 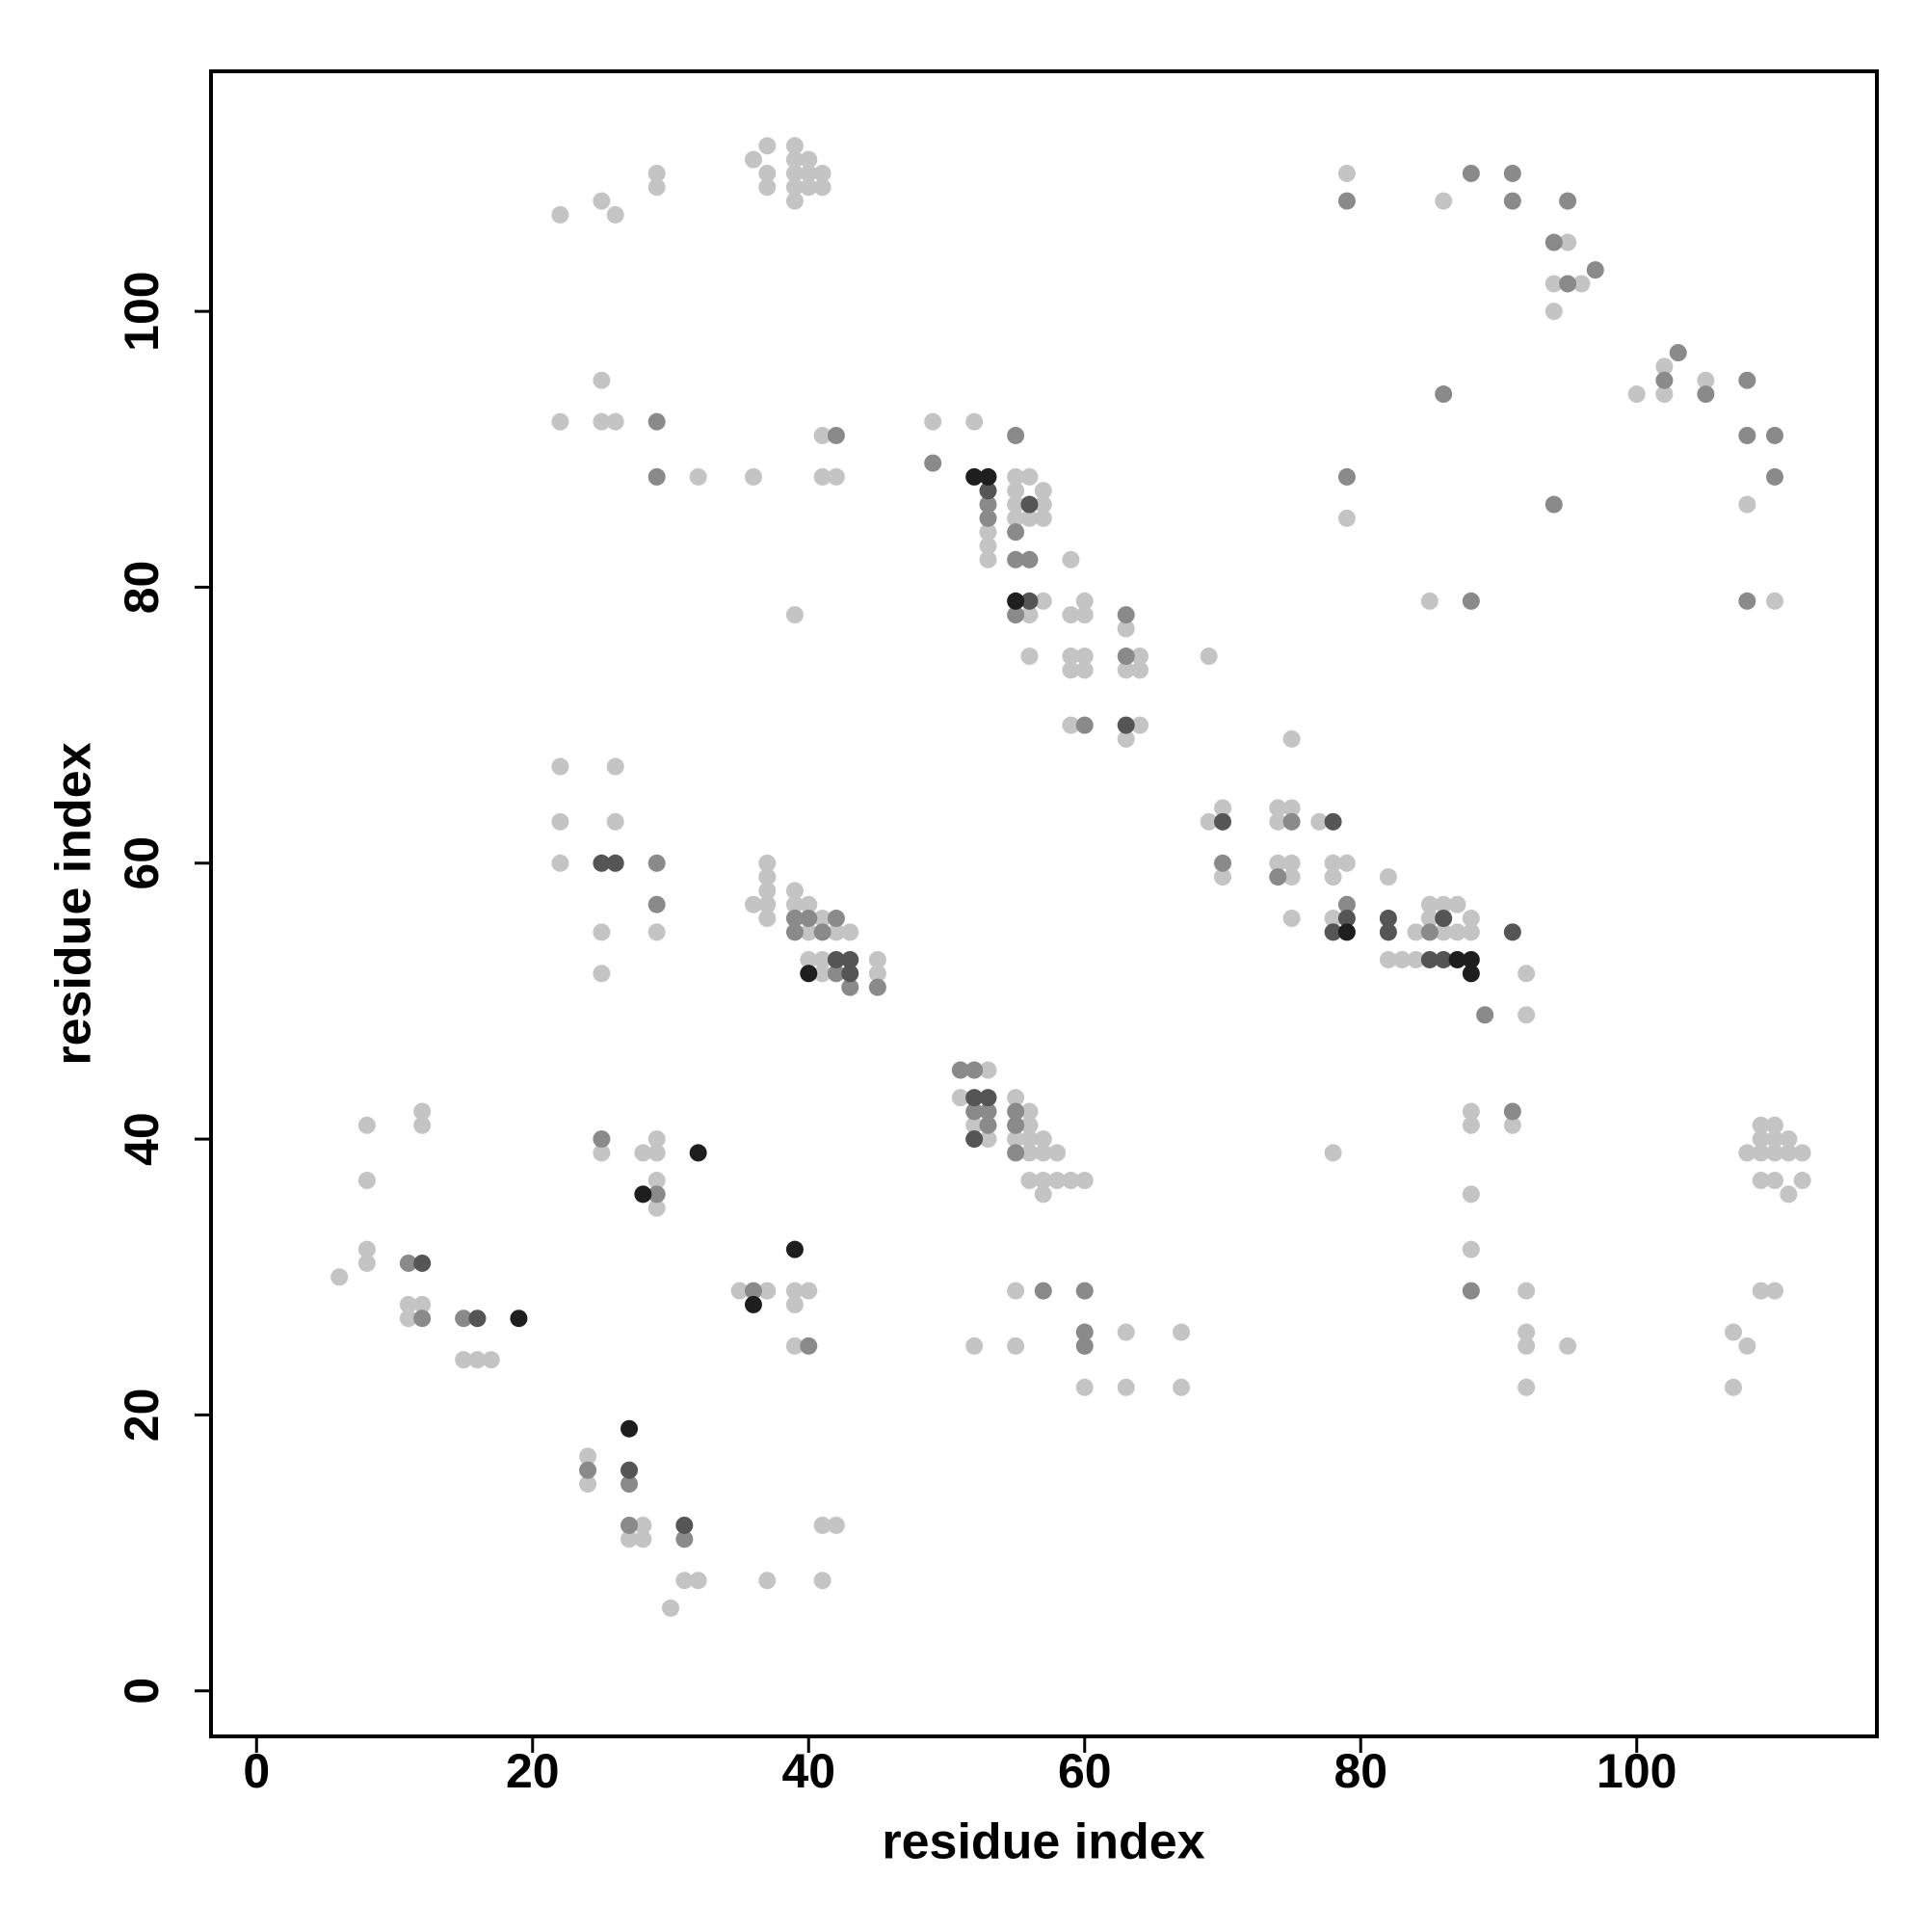 I want to click on x-axis-title: residue index, so click(x=1043, y=1842).